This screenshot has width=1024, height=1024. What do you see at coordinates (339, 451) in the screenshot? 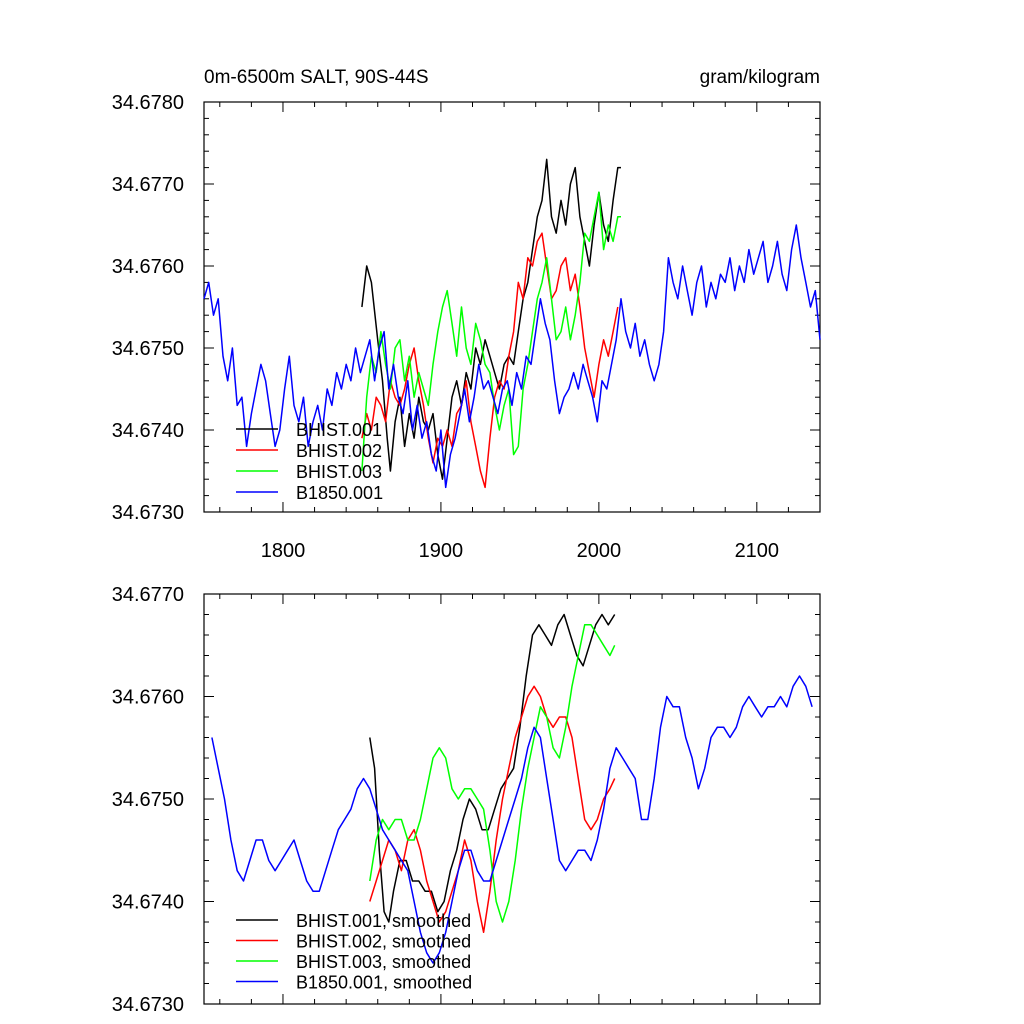
I see `top-legend-label-bhist-002: BHIST.002` at bounding box center [339, 451].